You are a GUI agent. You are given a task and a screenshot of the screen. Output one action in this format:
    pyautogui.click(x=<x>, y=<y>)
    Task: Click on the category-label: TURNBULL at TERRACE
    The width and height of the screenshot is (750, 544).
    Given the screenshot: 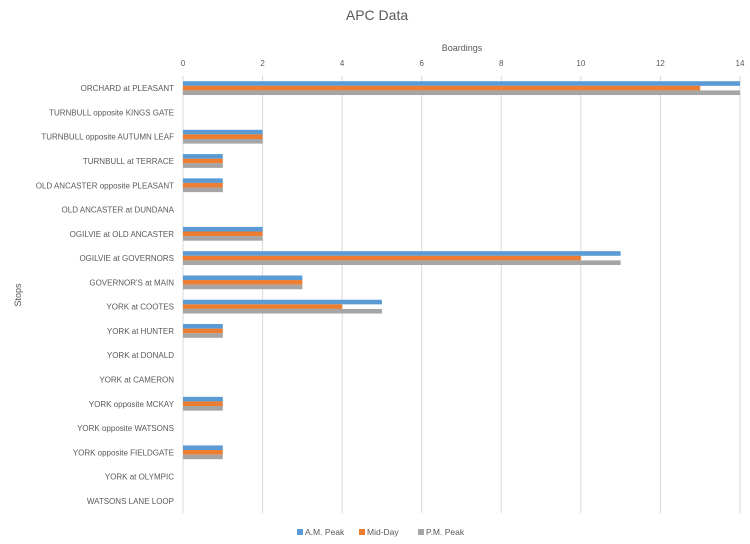 What is the action you would take?
    pyautogui.click(x=128, y=161)
    